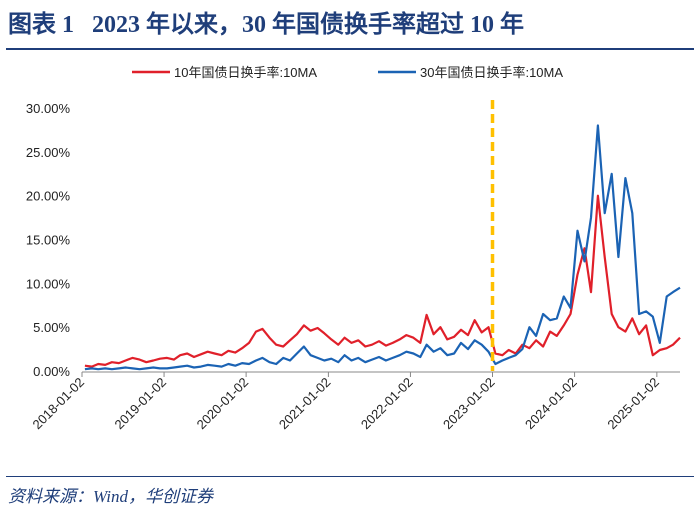  What do you see at coordinates (305, 404) in the screenshot?
I see `x-tick-label: 2021-01-02` at bounding box center [305, 404].